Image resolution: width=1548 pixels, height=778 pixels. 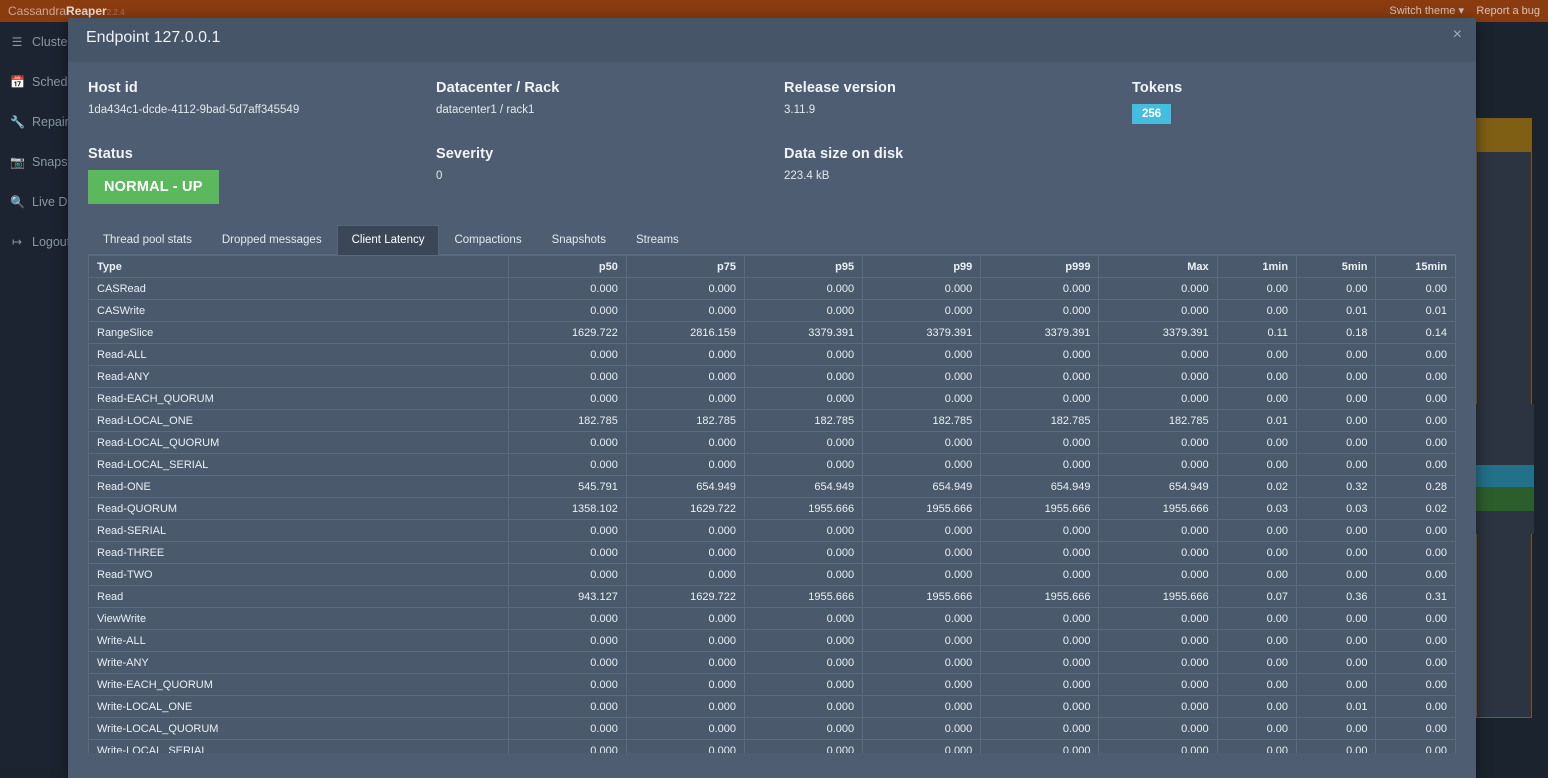 I want to click on info-data-size: Data size on disk 223.4 kB, so click(x=958, y=175).